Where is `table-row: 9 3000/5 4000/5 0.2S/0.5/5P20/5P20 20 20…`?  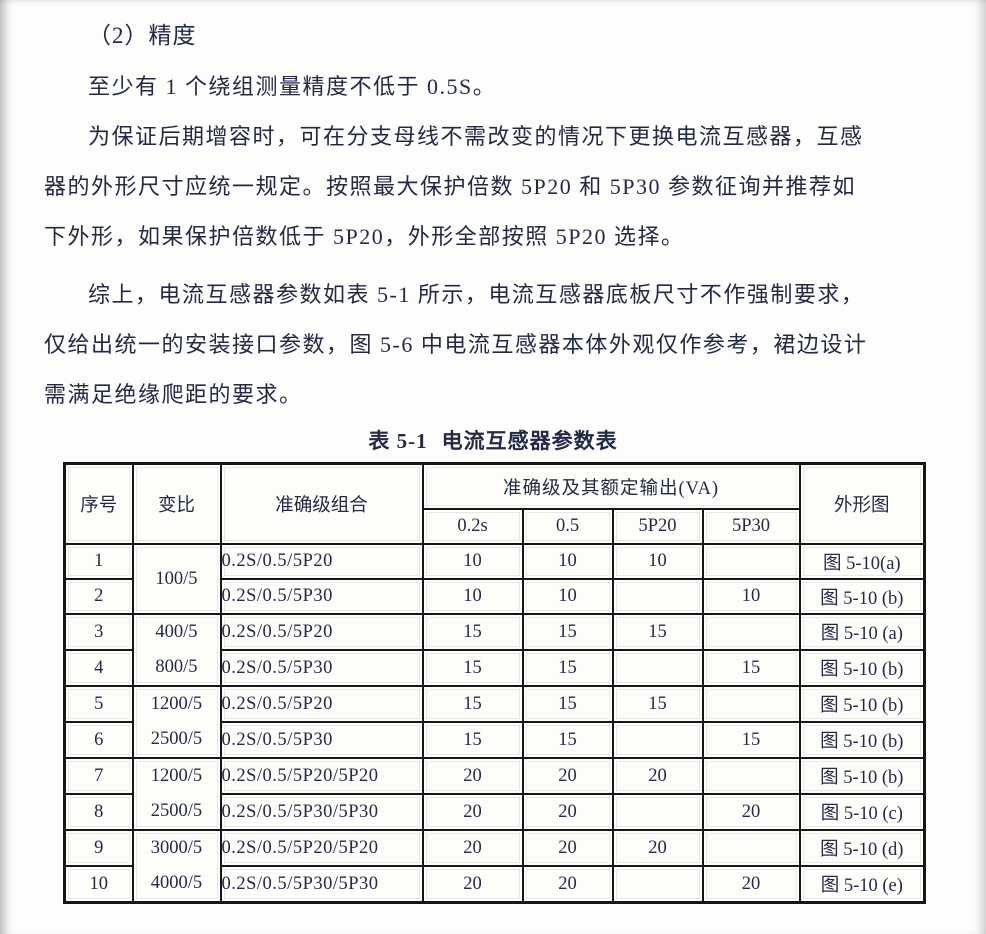
table-row: 9 3000/5 4000/5 0.2S/0.5/5P20/5P20 20 20… is located at coordinates (494, 866).